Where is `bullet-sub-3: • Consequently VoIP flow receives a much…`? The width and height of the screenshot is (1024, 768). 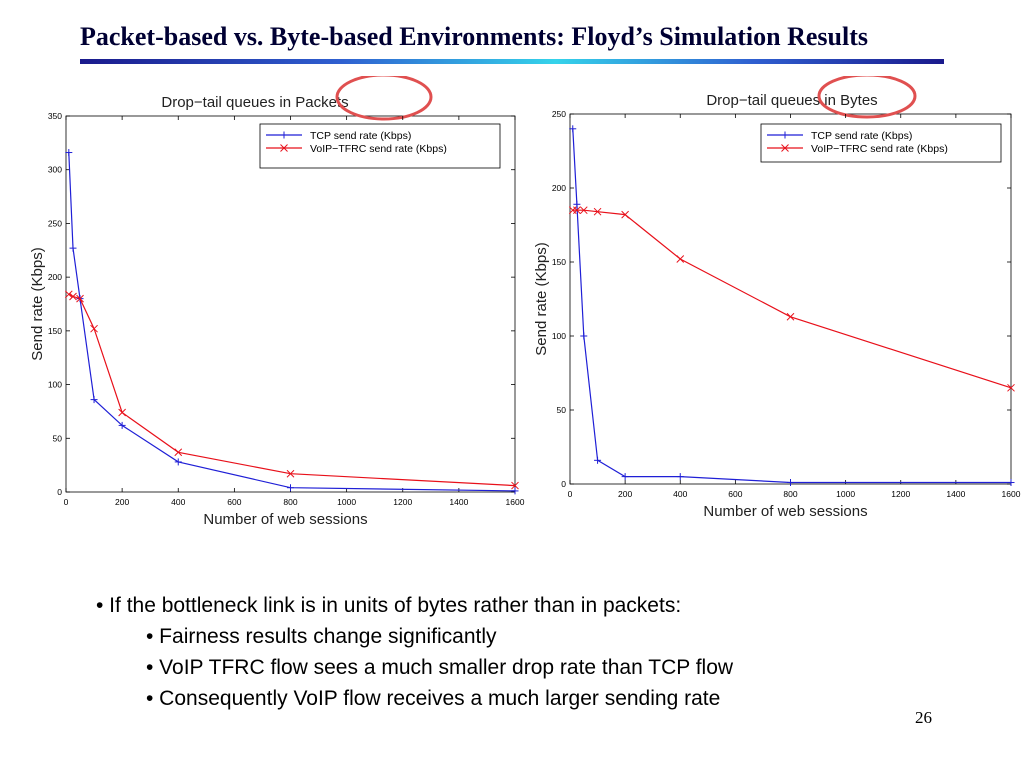 bullet-sub-3: • Consequently VoIP flow receives a much… is located at coordinates (433, 698).